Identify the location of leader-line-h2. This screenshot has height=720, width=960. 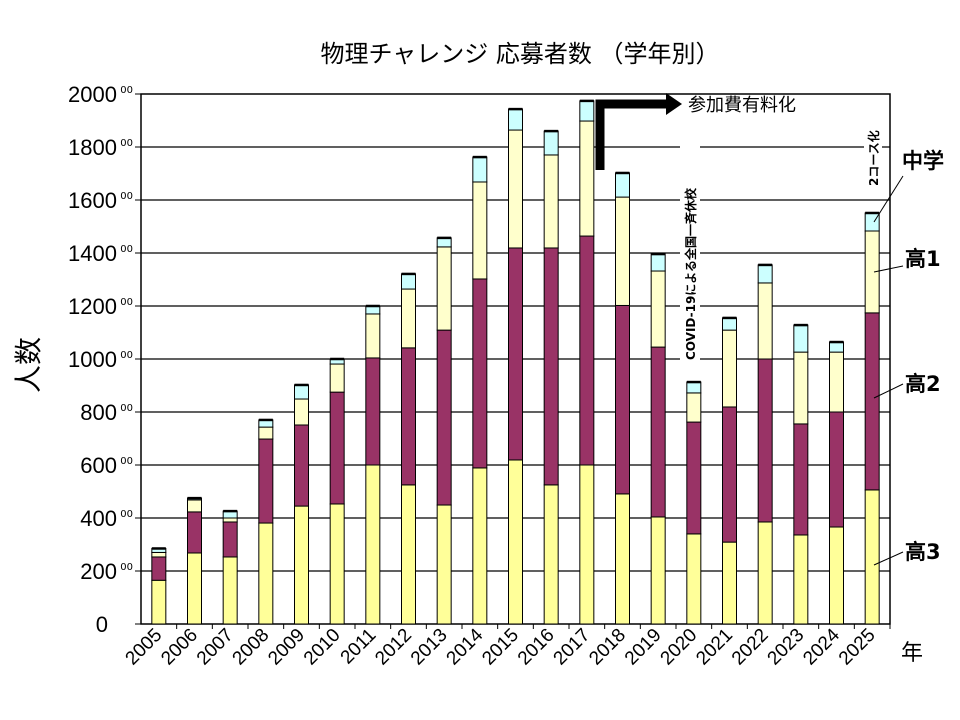
(888, 391).